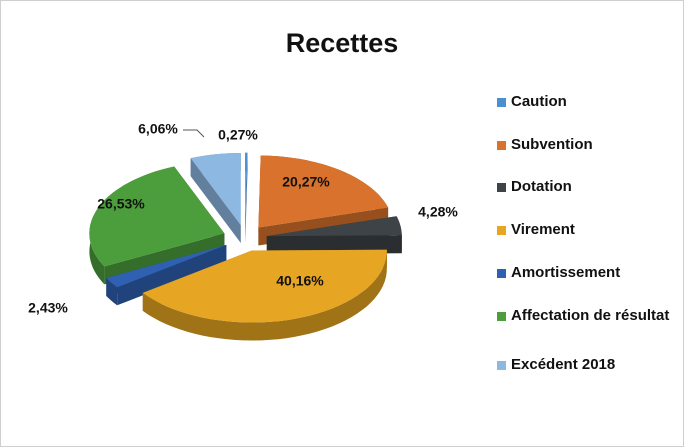  I want to click on legend-item: Virement, so click(584, 230).